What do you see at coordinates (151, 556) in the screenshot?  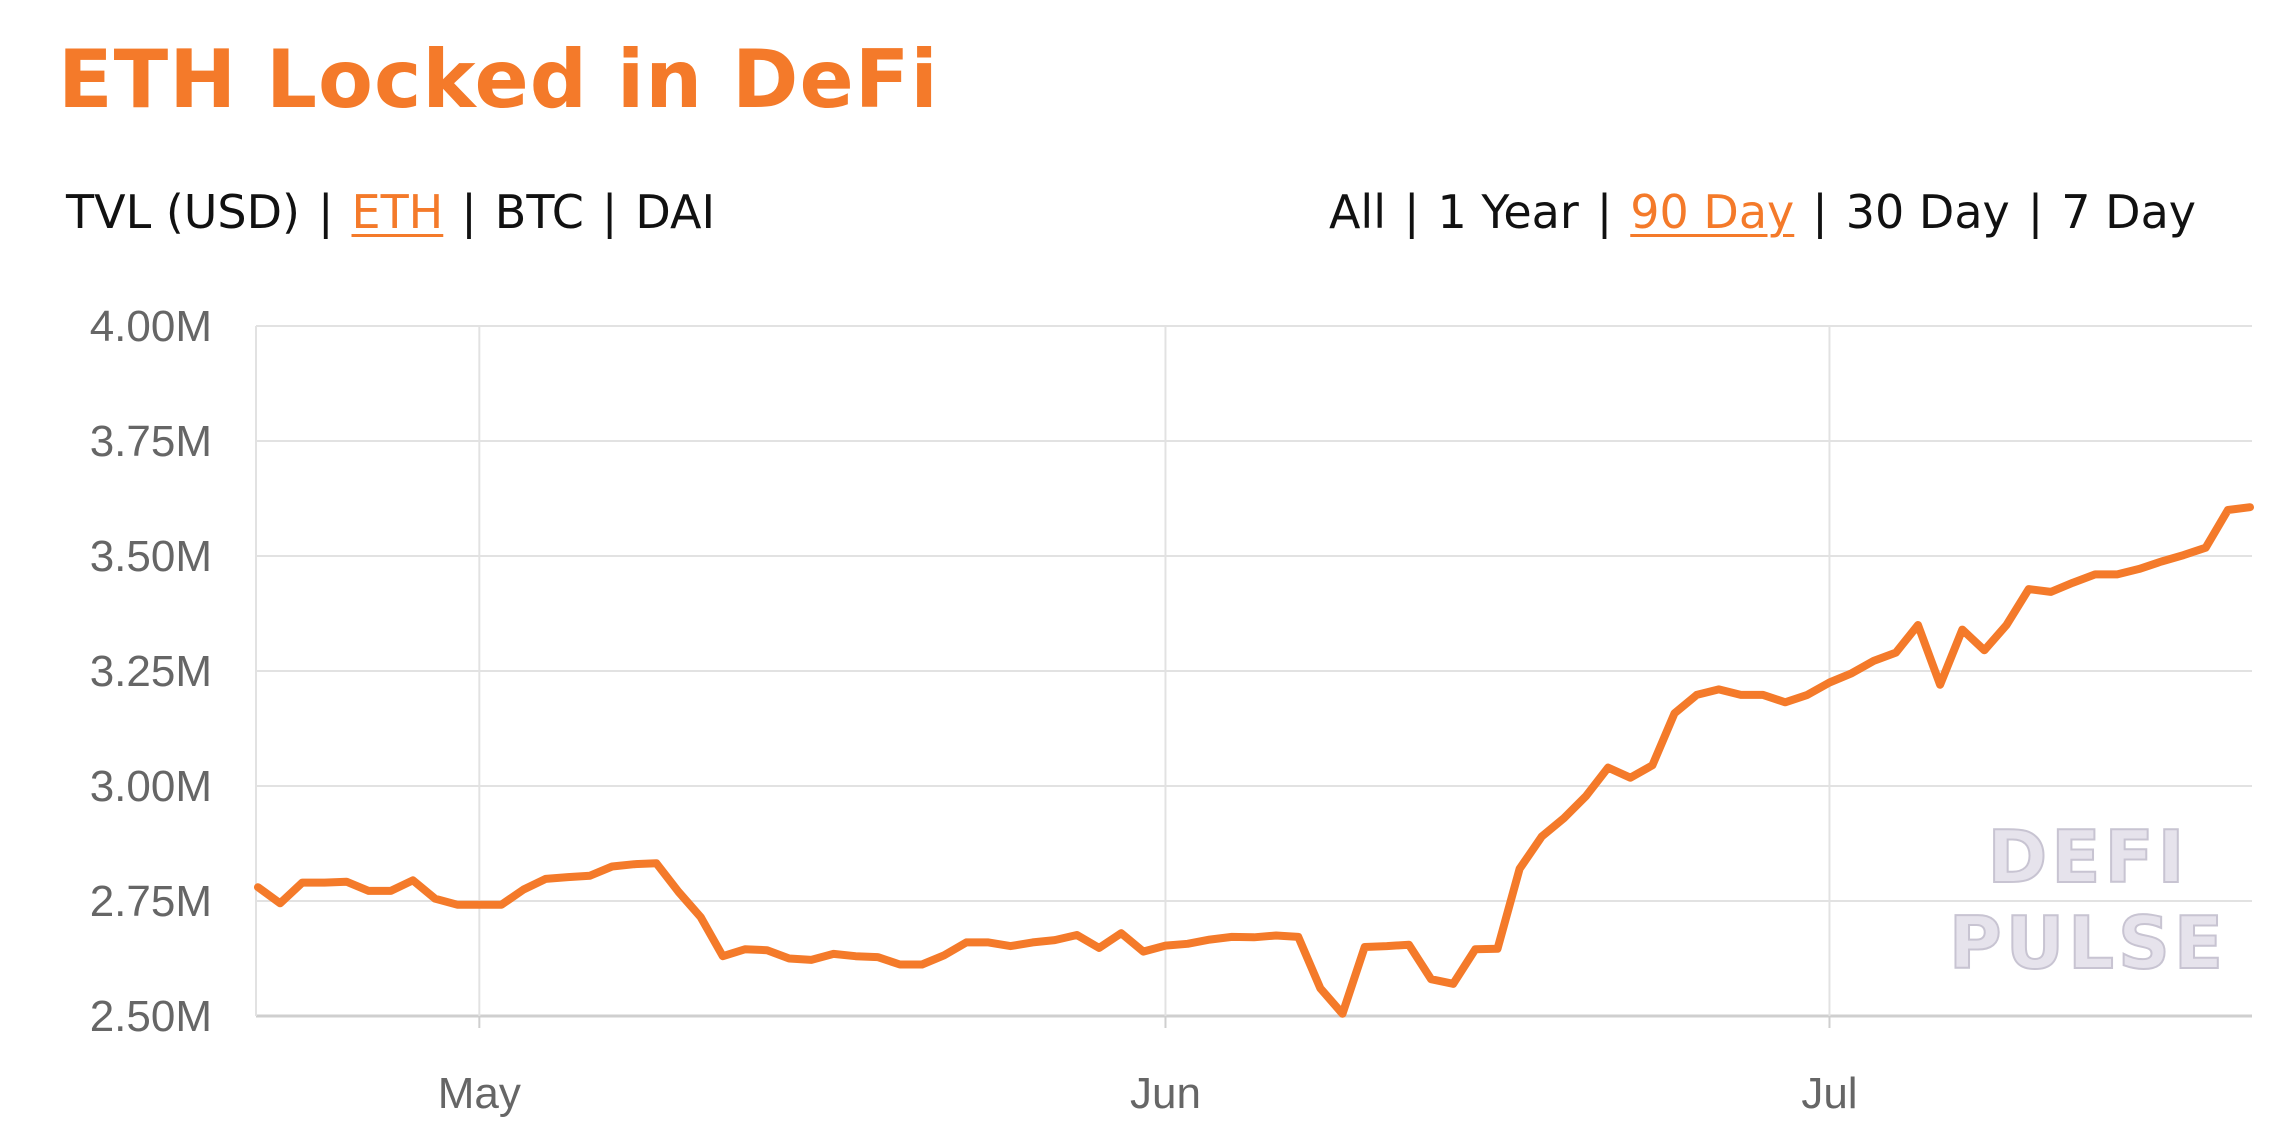 I see `y-tick-label: 3.50M` at bounding box center [151, 556].